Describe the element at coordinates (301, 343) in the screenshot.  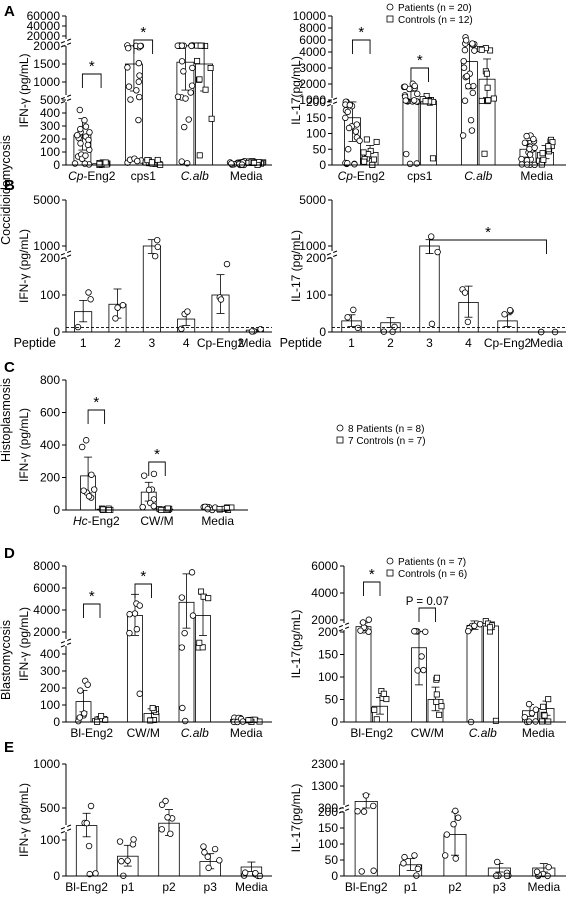
I see `x-axis-title: Peptide` at that location.